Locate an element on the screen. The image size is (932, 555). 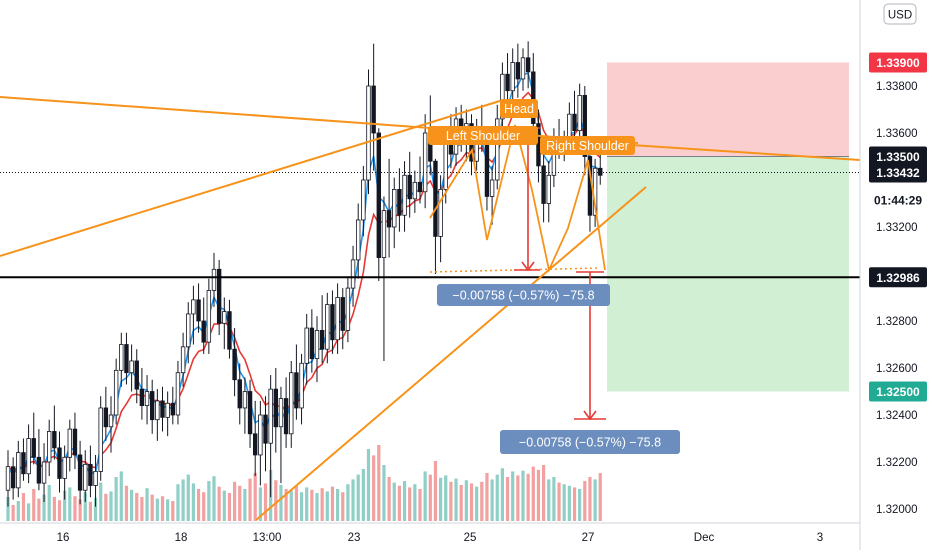
price-tag-label: 1.32986 is located at coordinates (898, 278).